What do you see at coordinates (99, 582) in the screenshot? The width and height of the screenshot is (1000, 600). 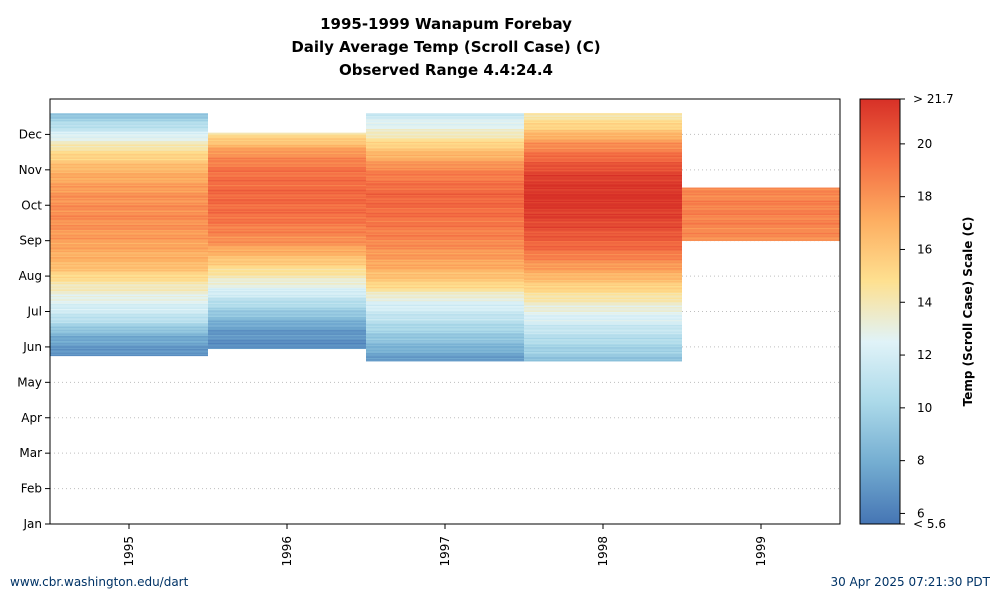 I see `footer-source-link: www.cbr.washington.edu/dart` at bounding box center [99, 582].